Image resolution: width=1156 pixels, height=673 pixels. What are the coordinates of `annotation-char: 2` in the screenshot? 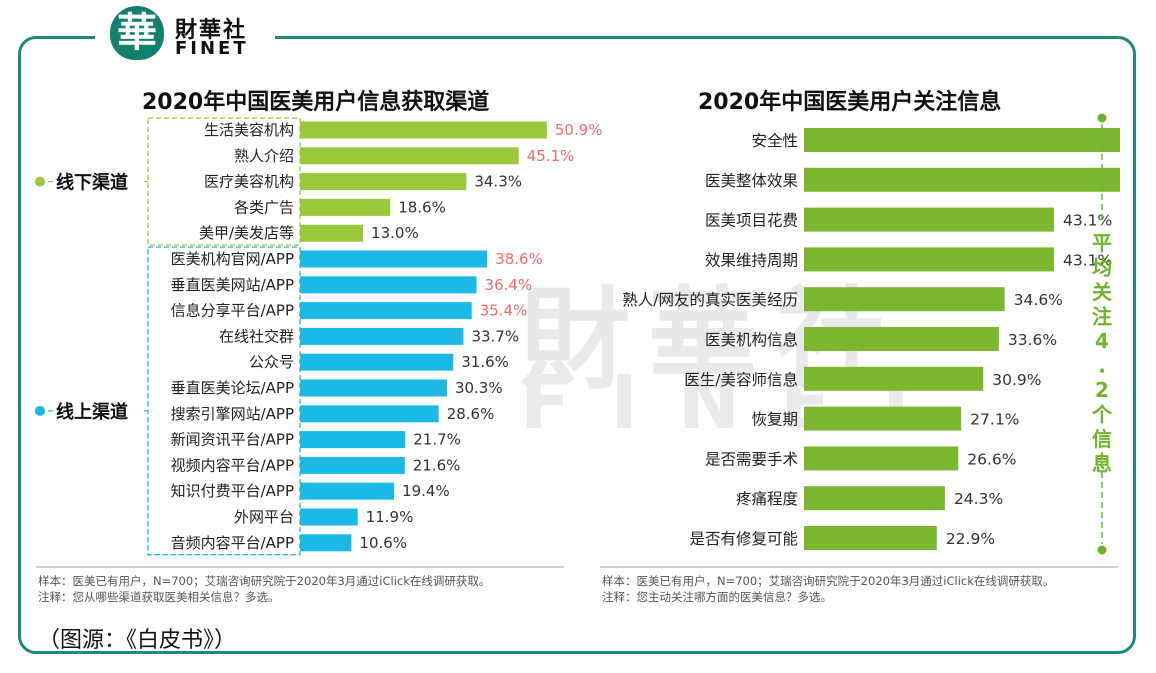 It's located at (1102, 390).